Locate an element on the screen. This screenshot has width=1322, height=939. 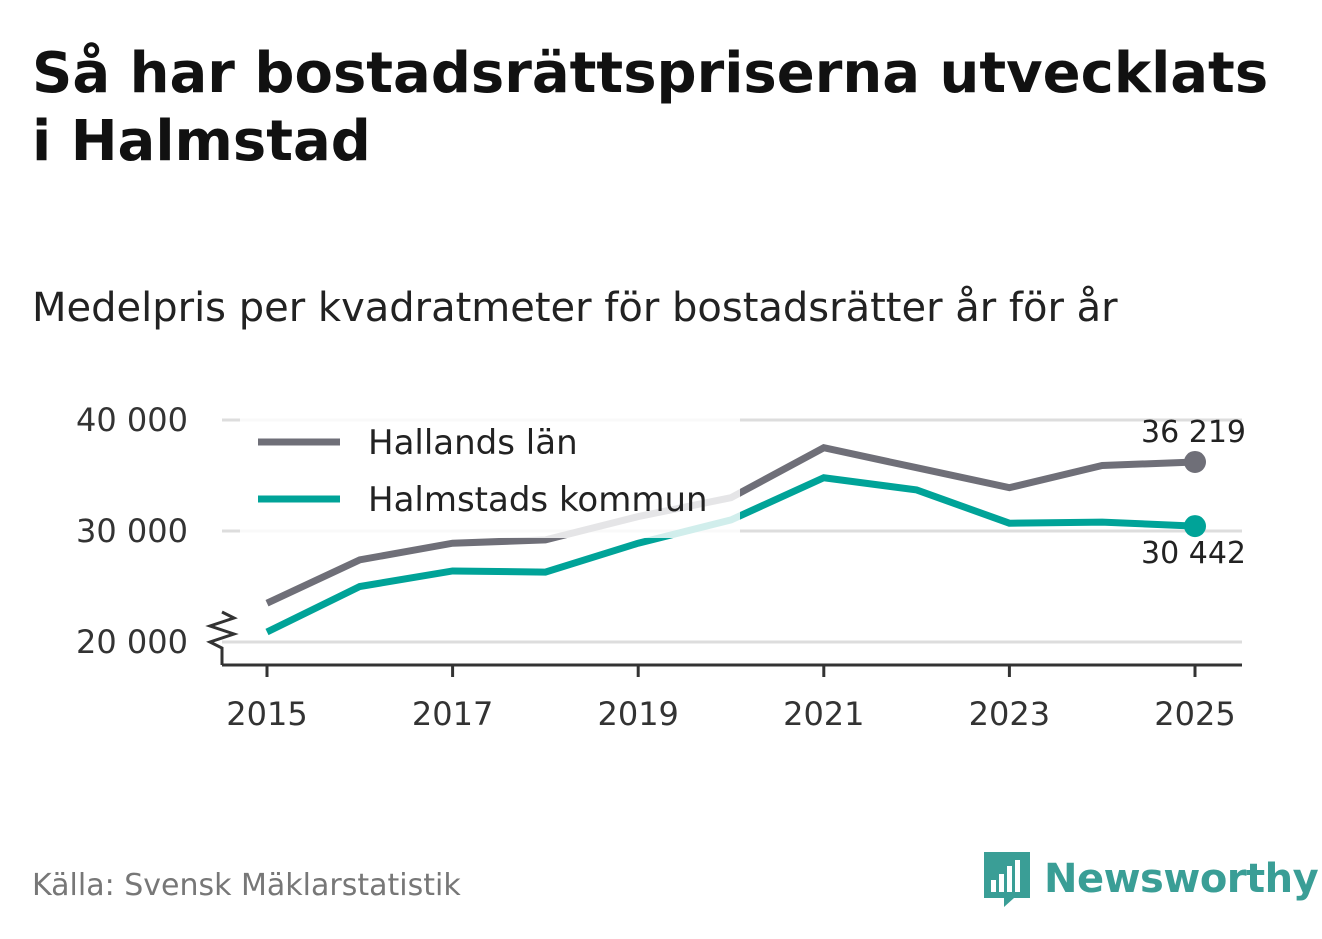
y-tick-label: 40 000 is located at coordinates (132, 420).